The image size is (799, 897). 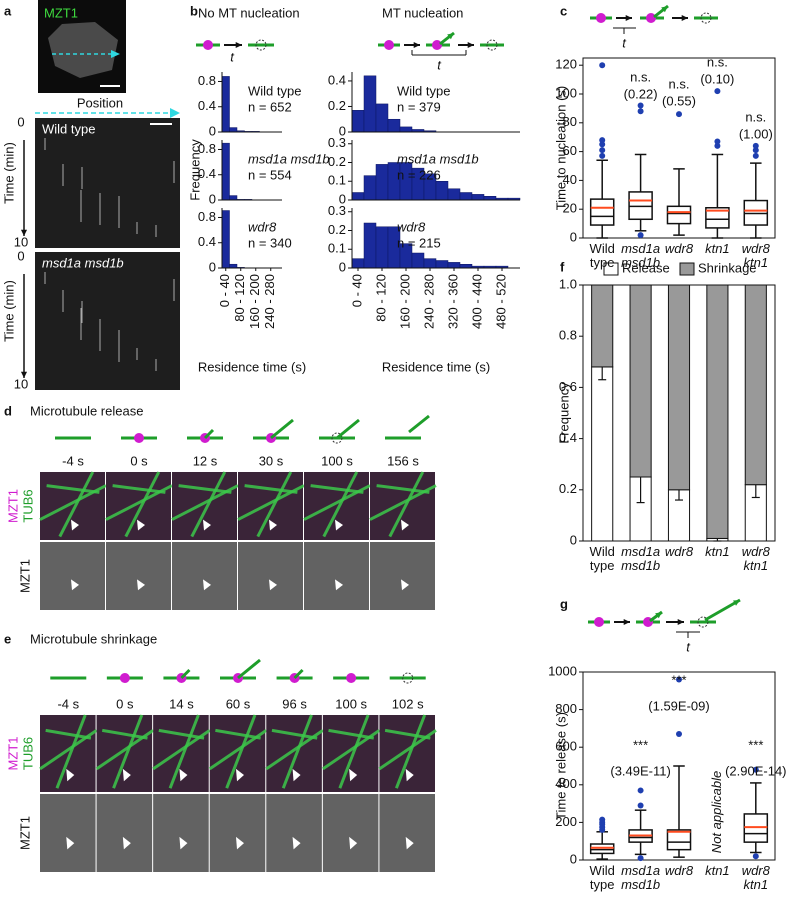 I want to click on annotation: (0.22), so click(x=641, y=93).